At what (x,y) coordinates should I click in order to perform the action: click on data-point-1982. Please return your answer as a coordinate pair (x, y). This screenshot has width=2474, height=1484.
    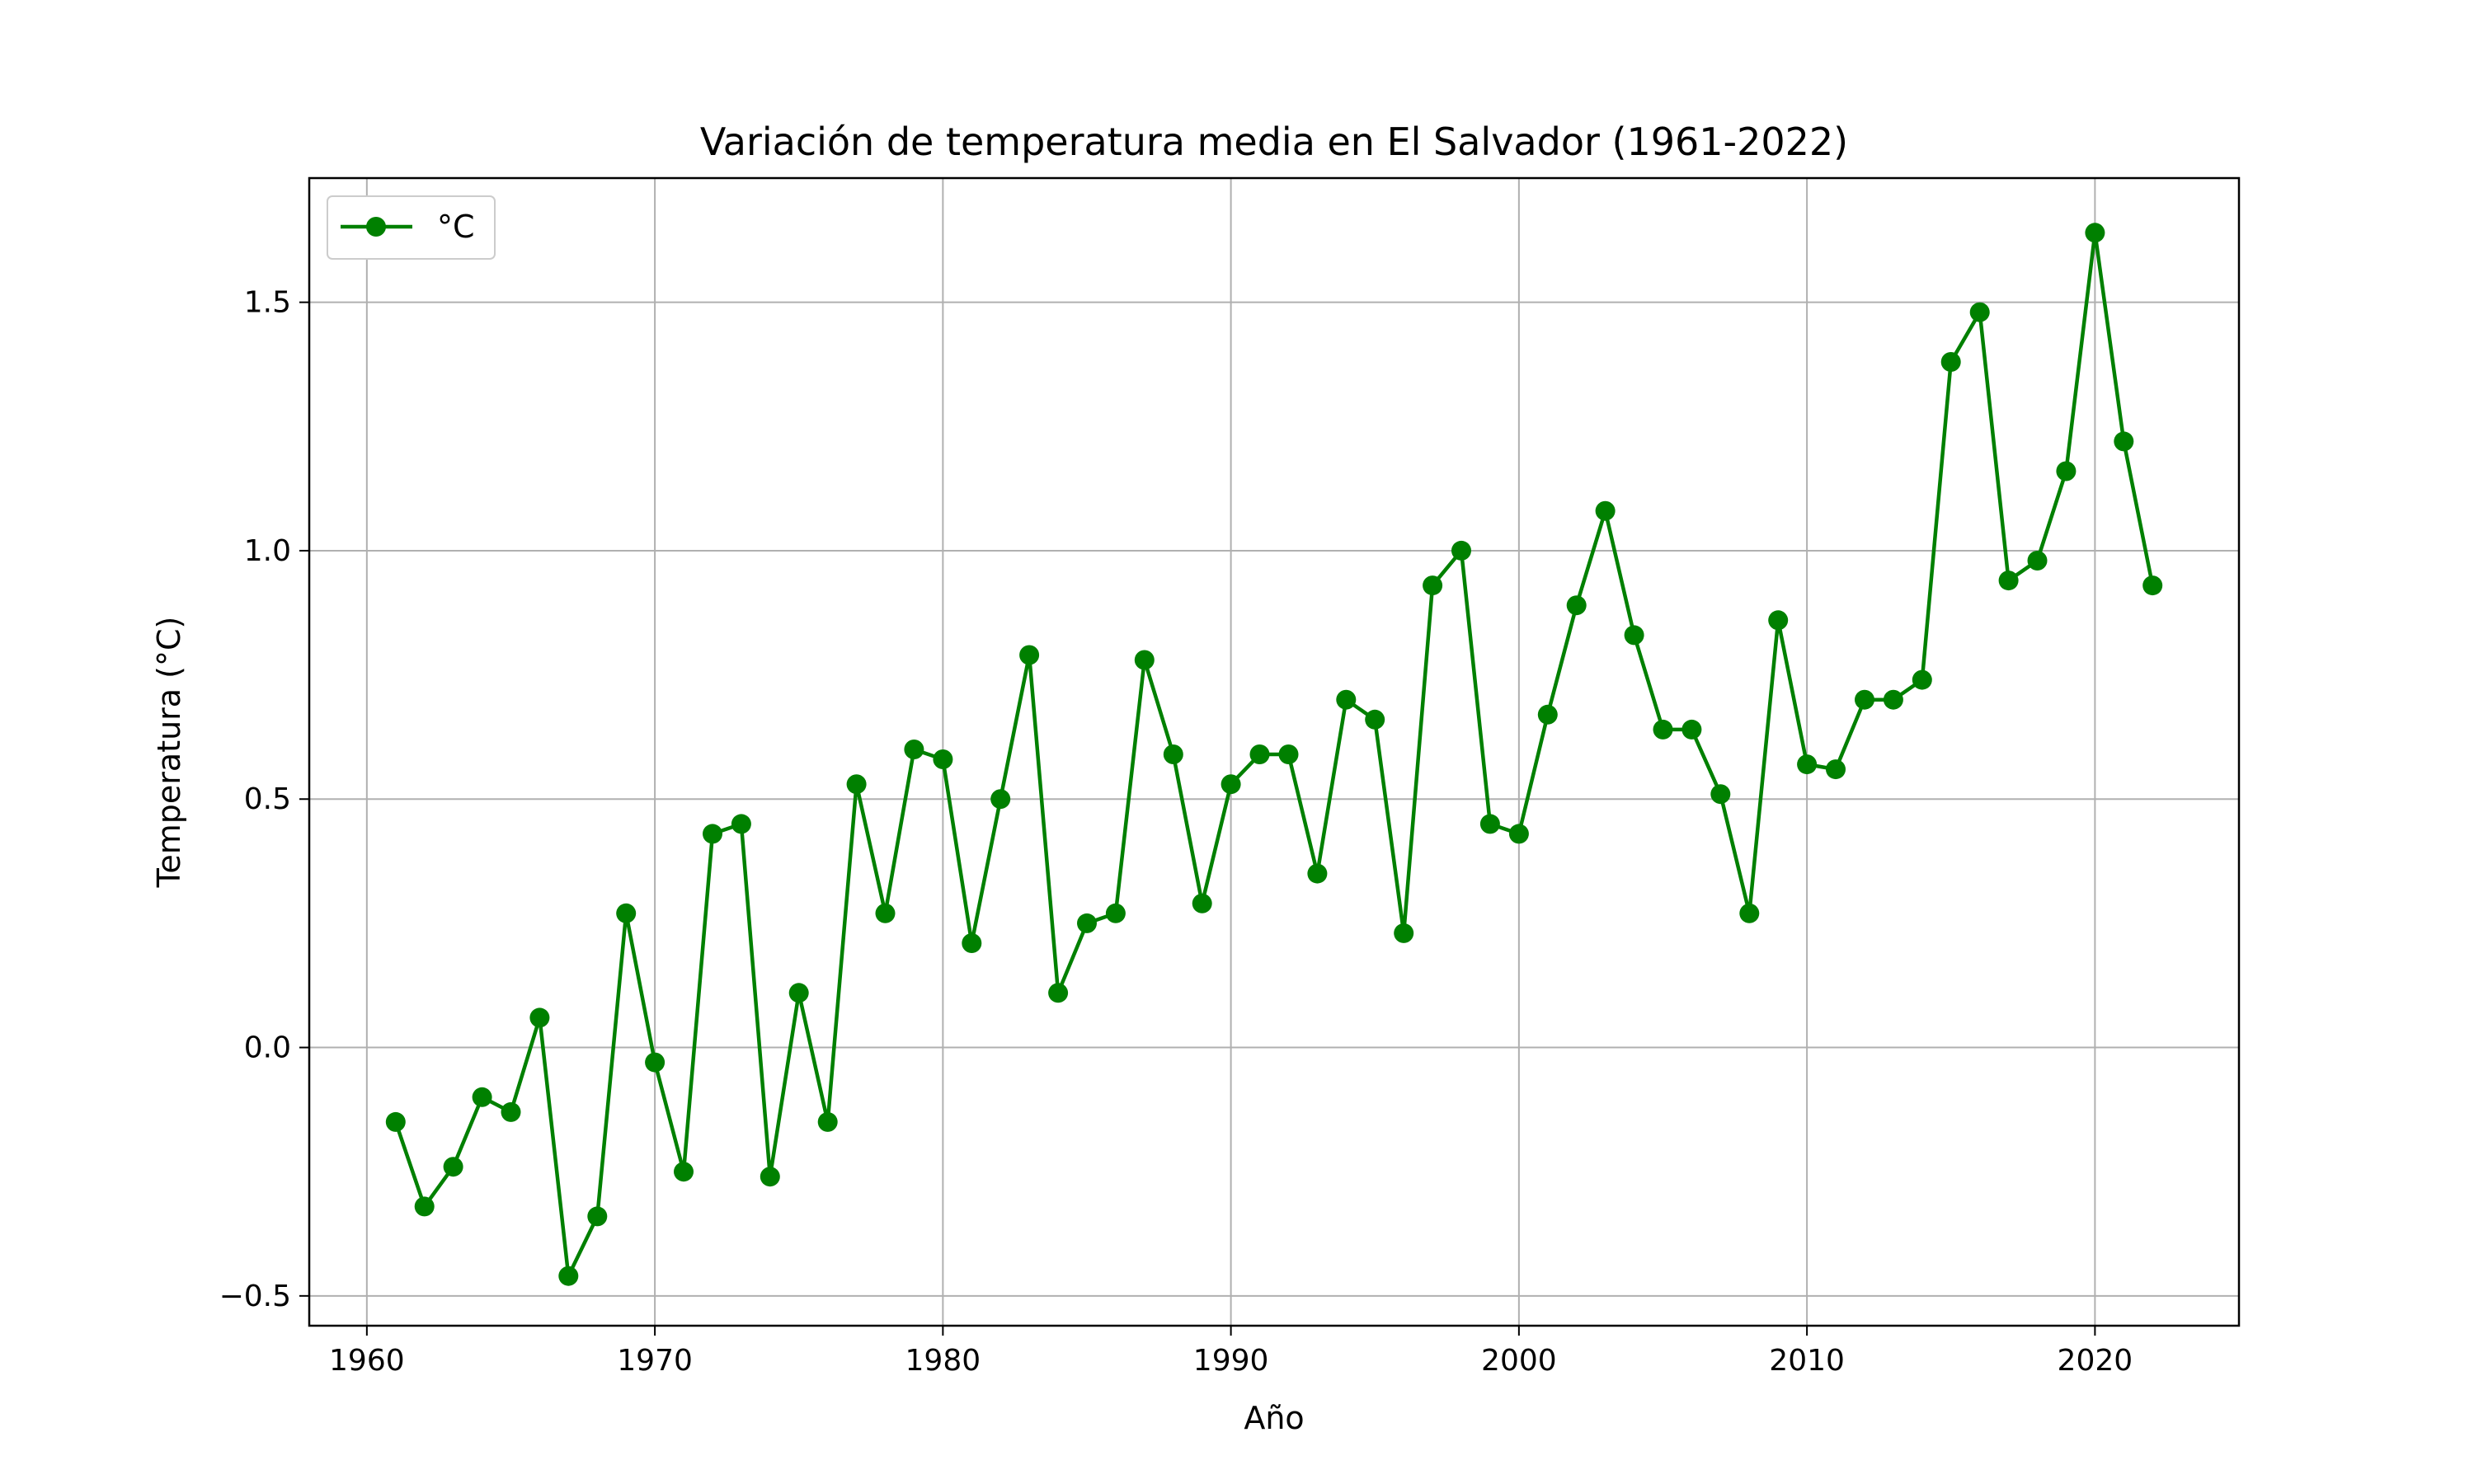
    Looking at the image, I should click on (1000, 799).